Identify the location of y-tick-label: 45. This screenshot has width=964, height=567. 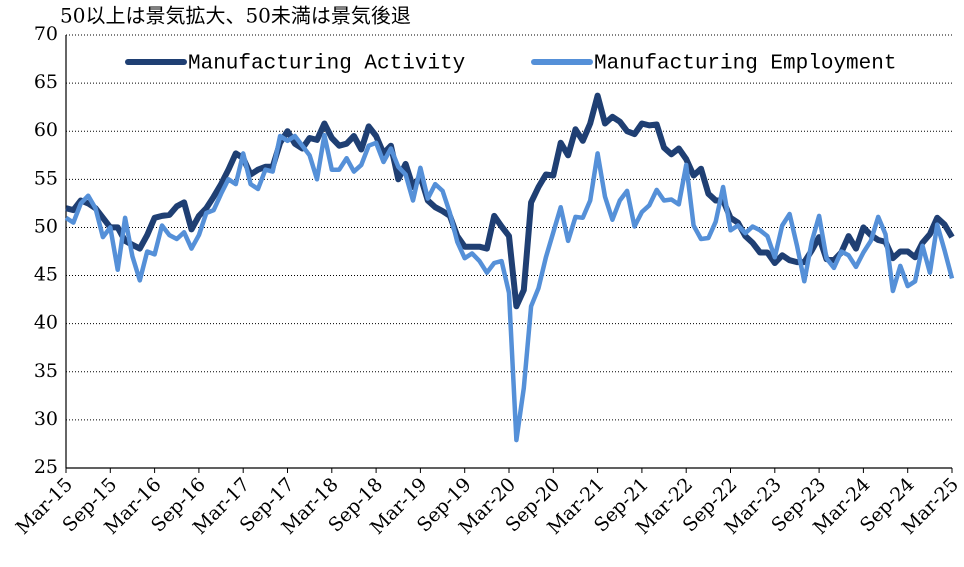
(46, 275).